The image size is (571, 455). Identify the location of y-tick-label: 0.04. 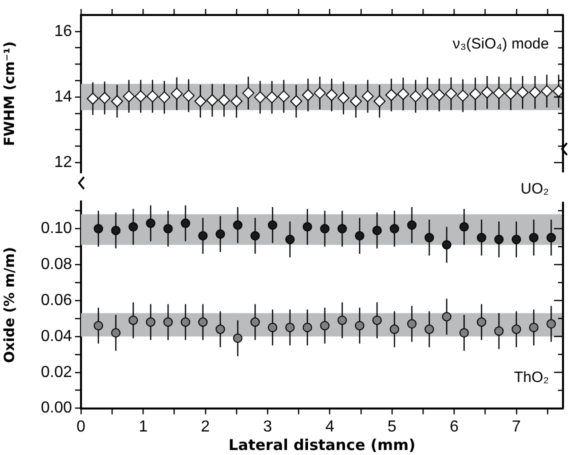
(56, 336).